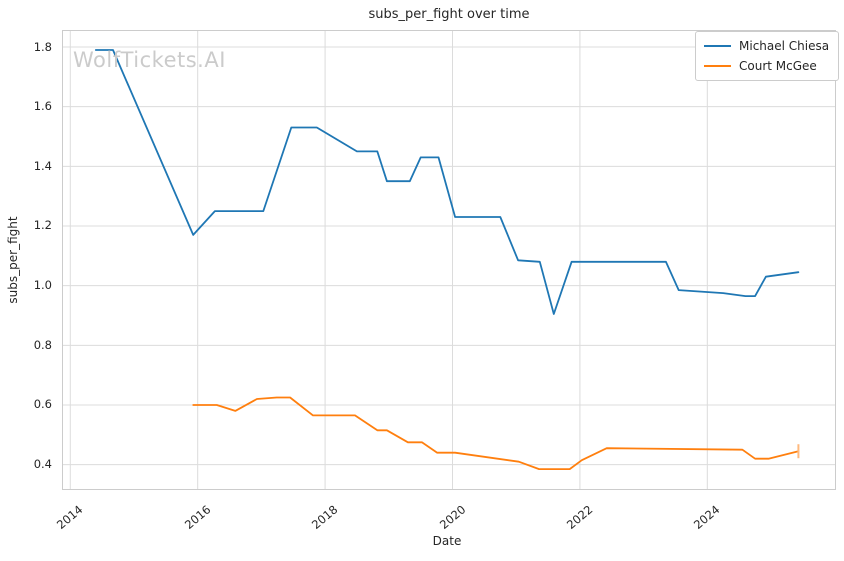  What do you see at coordinates (42, 344) in the screenshot?
I see `y-tick-label-0.8: 0.8` at bounding box center [42, 344].